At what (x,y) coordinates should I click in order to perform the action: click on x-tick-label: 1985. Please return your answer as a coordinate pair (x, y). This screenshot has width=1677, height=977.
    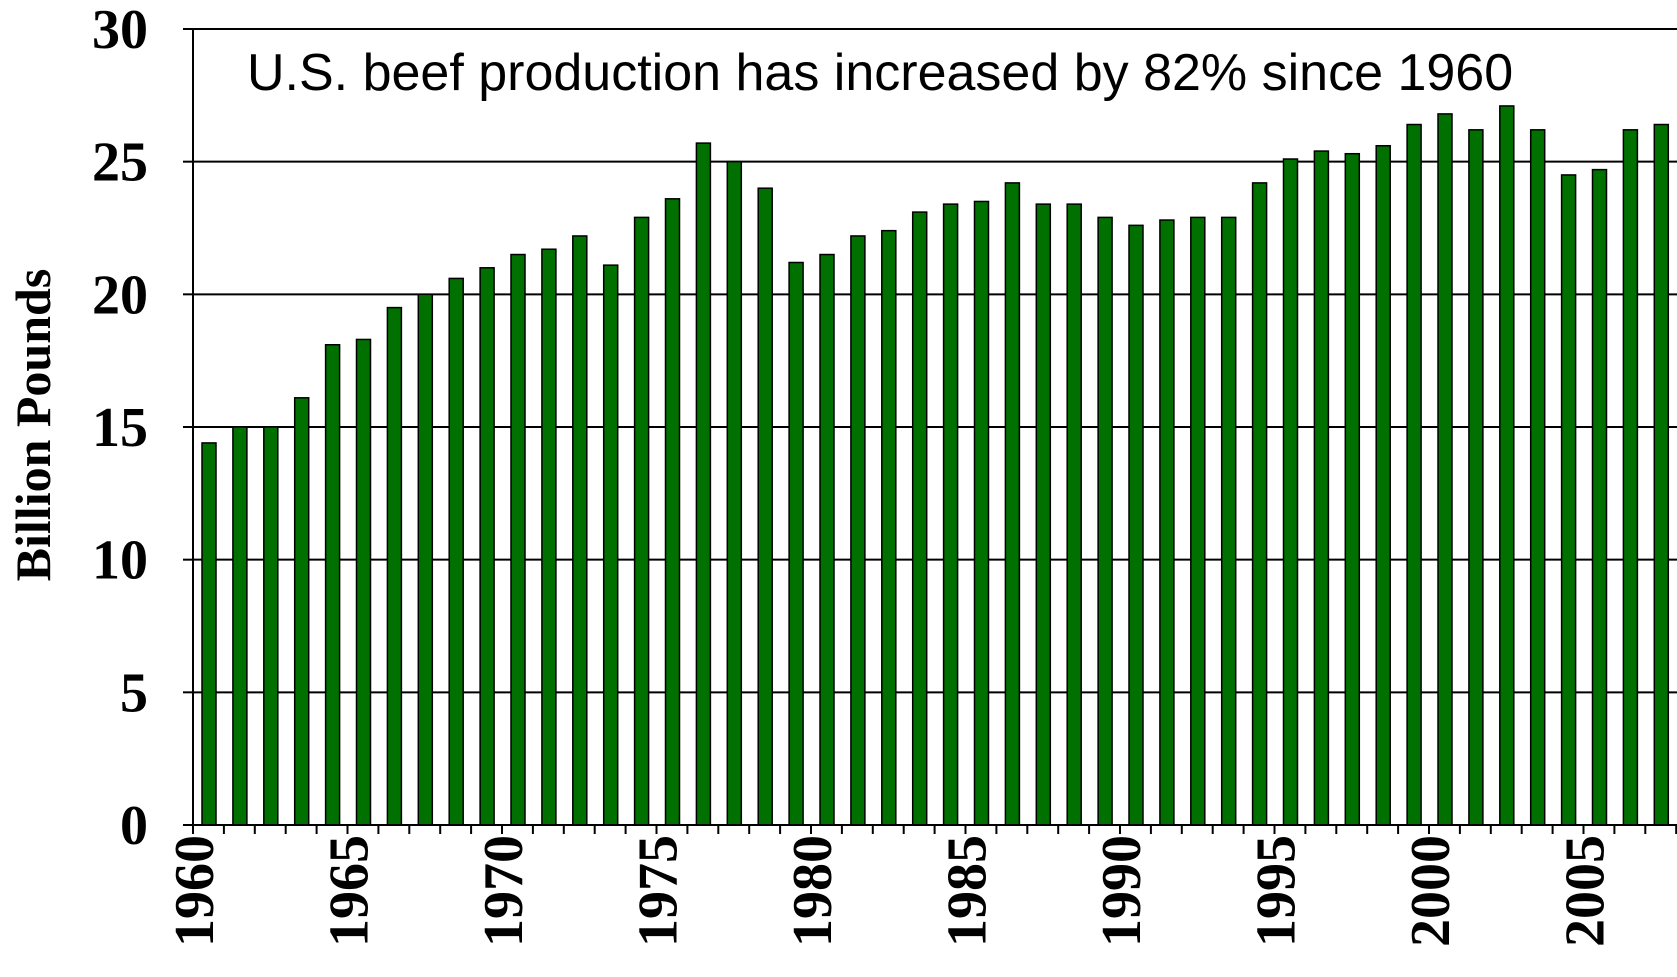
    Looking at the image, I should click on (968, 891).